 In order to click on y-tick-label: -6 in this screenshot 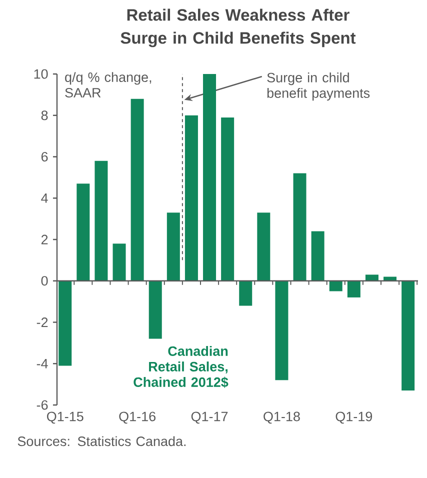, I will do `click(42, 405)`.